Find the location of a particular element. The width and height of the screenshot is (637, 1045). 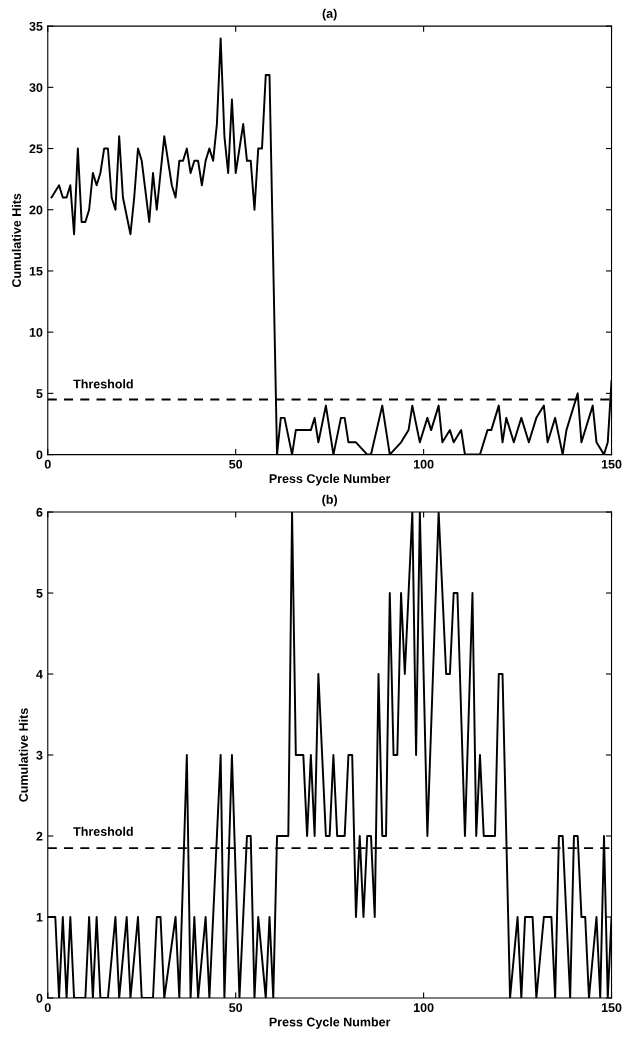

y-tick-label: 2 is located at coordinates (39, 836).